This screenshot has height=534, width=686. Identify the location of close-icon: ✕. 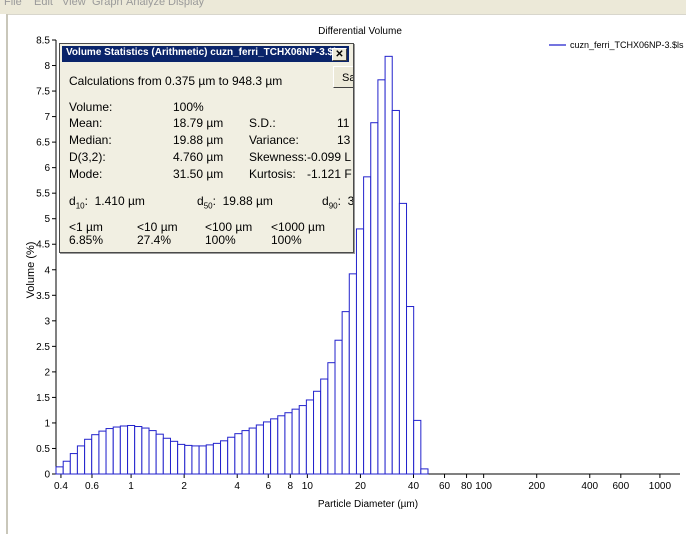
(339, 54).